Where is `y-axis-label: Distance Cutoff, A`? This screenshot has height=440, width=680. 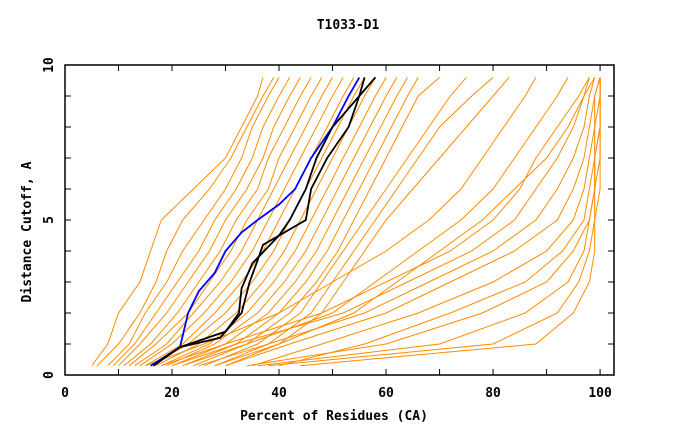
y-axis-label: Distance Cutoff, A is located at coordinates (27, 231).